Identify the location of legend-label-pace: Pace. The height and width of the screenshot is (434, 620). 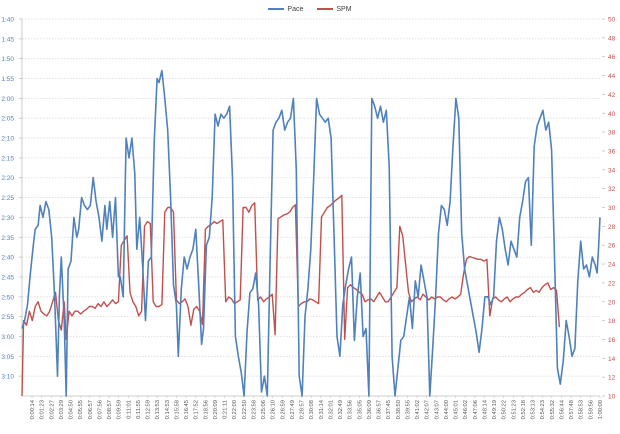
(295, 9).